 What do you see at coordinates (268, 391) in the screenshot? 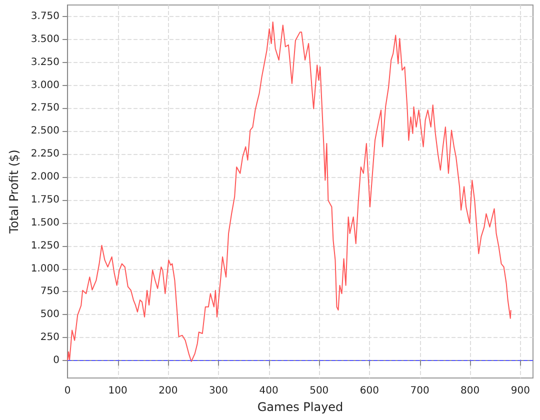
I see `x-tick-label: 400` at bounding box center [268, 391].